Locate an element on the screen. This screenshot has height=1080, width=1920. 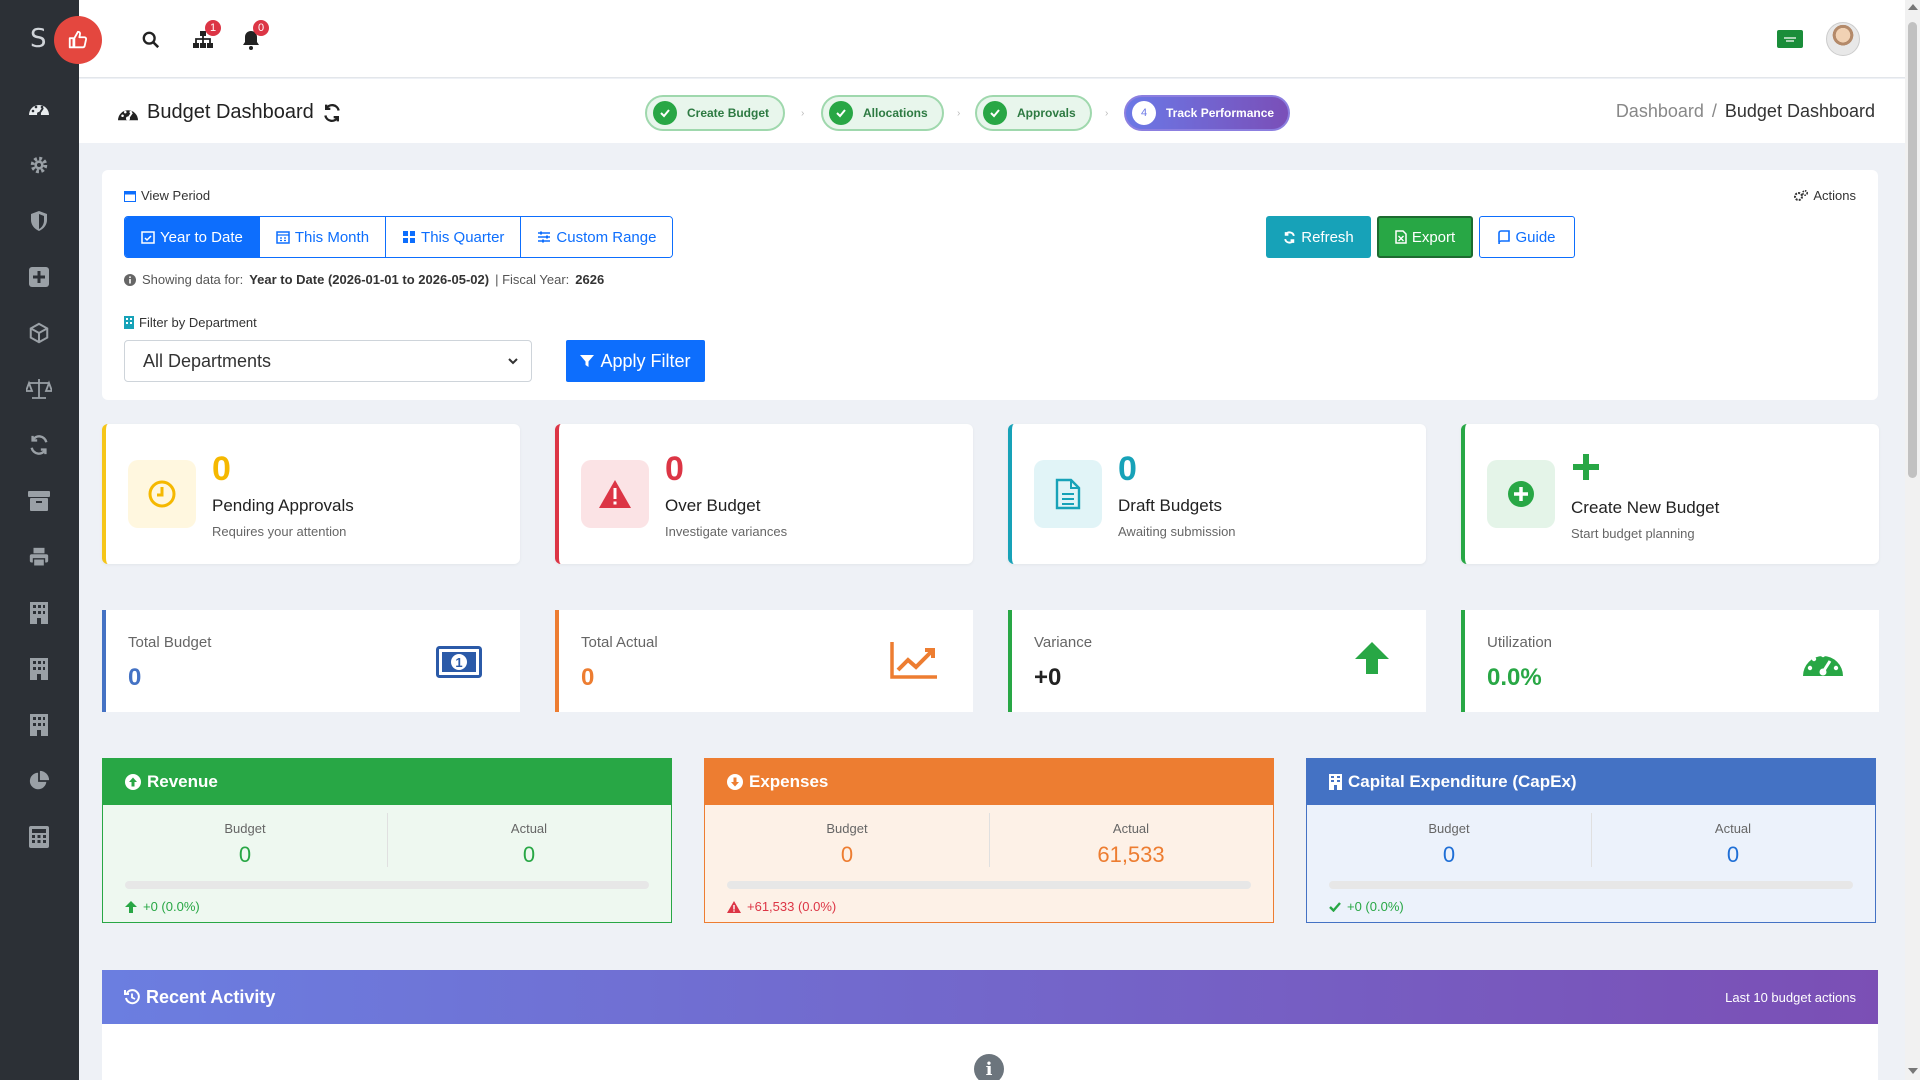
expenses-actual: Actual 61,533 is located at coordinates (1131, 844).